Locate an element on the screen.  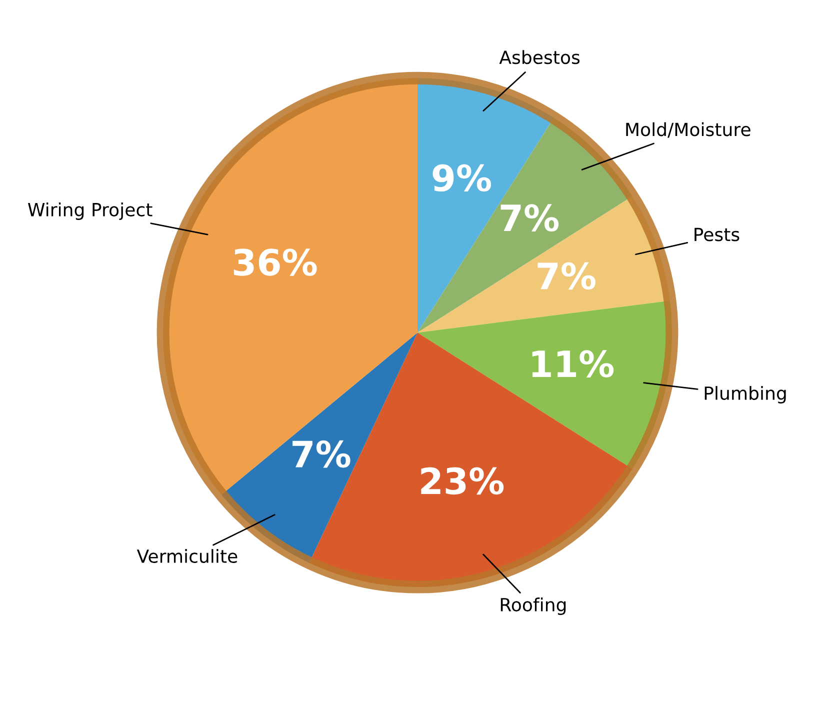
slice-label: Asbestos is located at coordinates (539, 57).